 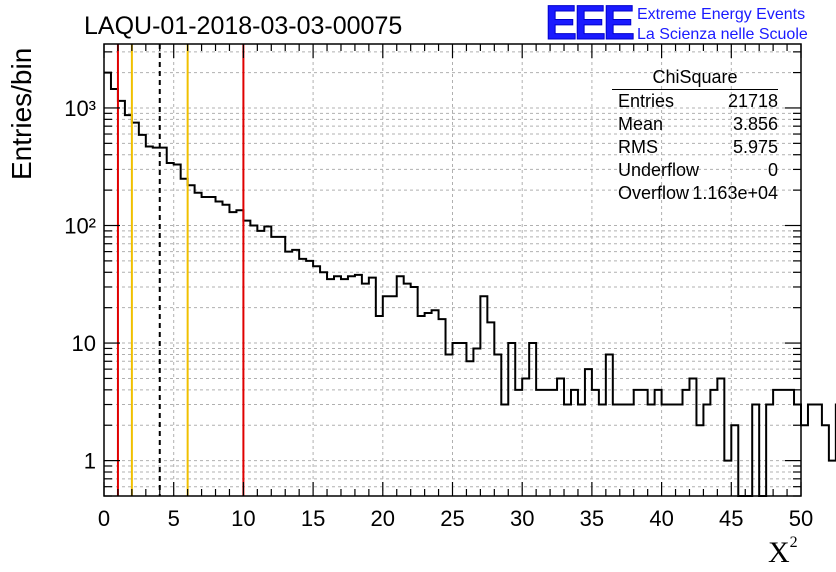 What do you see at coordinates (695, 78) in the screenshot?
I see `stats-title: ChiSquare` at bounding box center [695, 78].